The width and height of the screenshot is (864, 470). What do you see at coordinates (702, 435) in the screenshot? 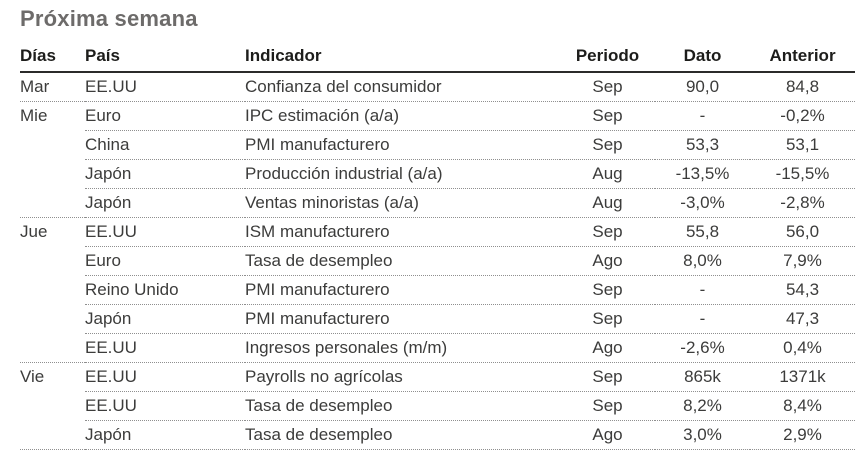
I see `cell-dato: 3,0%` at bounding box center [702, 435].